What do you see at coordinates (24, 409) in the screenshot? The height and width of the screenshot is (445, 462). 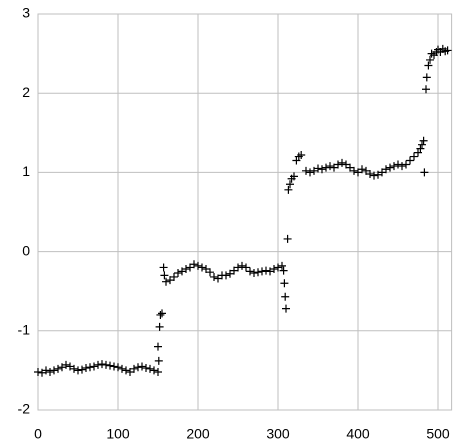 I see `y-tick-label: -2` at bounding box center [24, 409].